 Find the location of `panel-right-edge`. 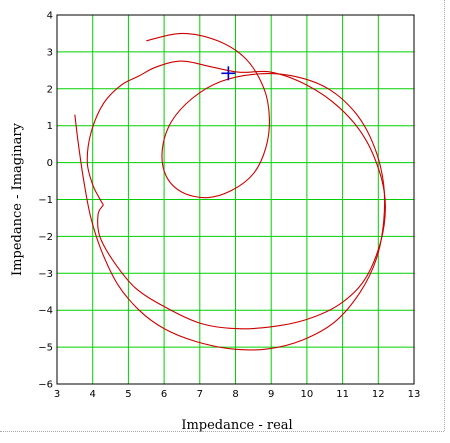

panel-right-edge is located at coordinates (444, 215).